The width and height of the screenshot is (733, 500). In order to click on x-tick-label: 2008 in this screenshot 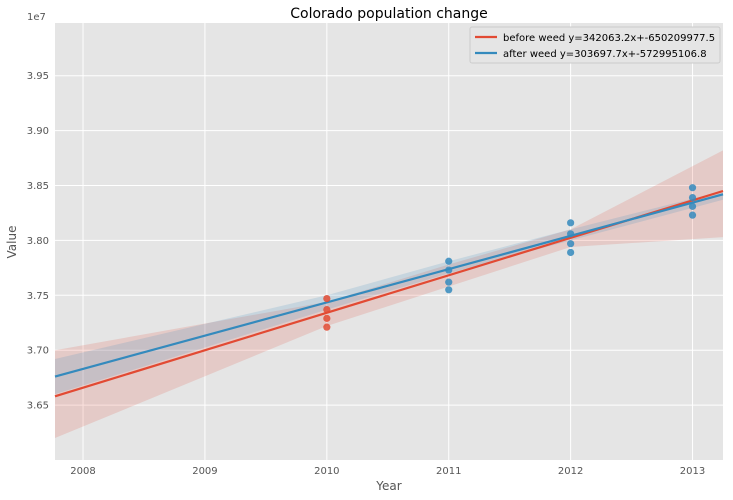, I will do `click(82, 471)`.